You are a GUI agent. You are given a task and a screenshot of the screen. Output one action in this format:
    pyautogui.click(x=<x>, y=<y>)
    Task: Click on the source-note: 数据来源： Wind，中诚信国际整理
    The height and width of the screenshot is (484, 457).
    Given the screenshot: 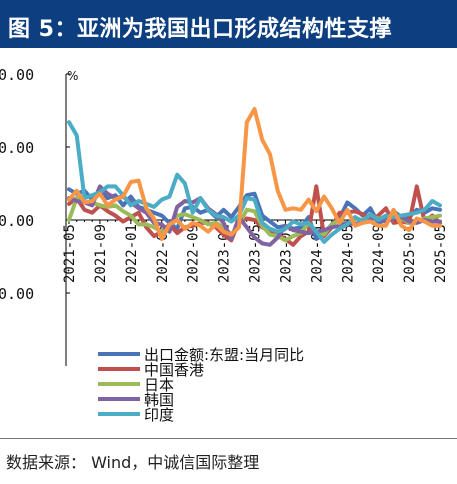 What is the action you would take?
    pyautogui.click(x=132, y=461)
    